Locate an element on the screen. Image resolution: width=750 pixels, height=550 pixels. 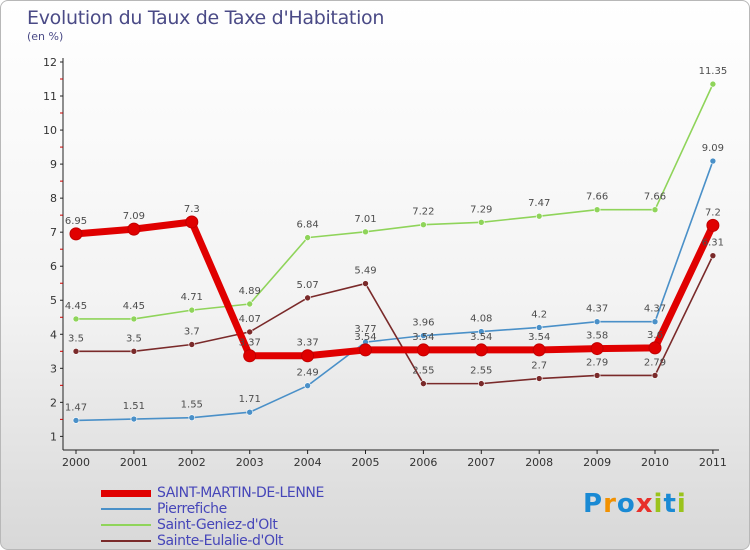
data-label-sainte-eulalie: 5.49 is located at coordinates (365, 271).